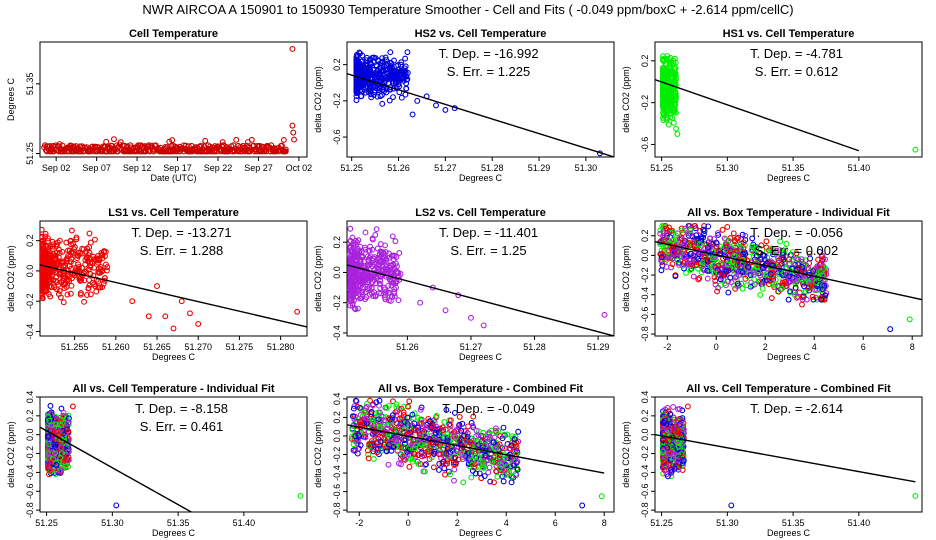 The height and width of the screenshot is (540, 936). What do you see at coordinates (112, 523) in the screenshot?
I see `x-tick-label: 51.30` at bounding box center [112, 523].